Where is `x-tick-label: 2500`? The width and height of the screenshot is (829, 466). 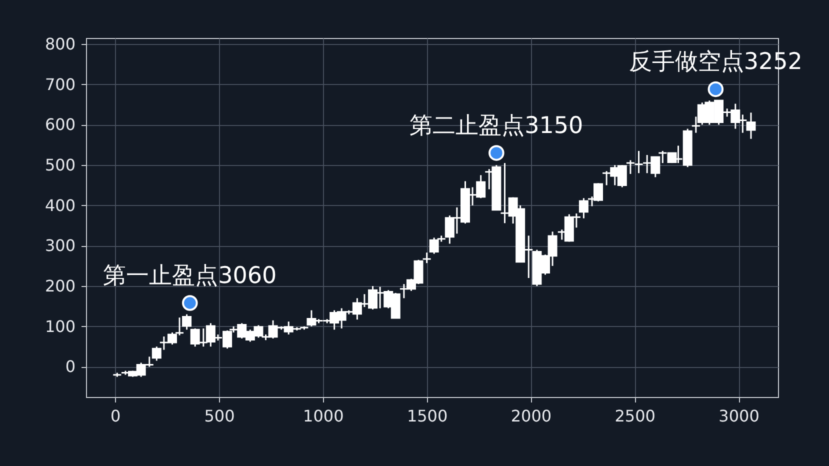 x-tick-label: 2500 is located at coordinates (635, 416).